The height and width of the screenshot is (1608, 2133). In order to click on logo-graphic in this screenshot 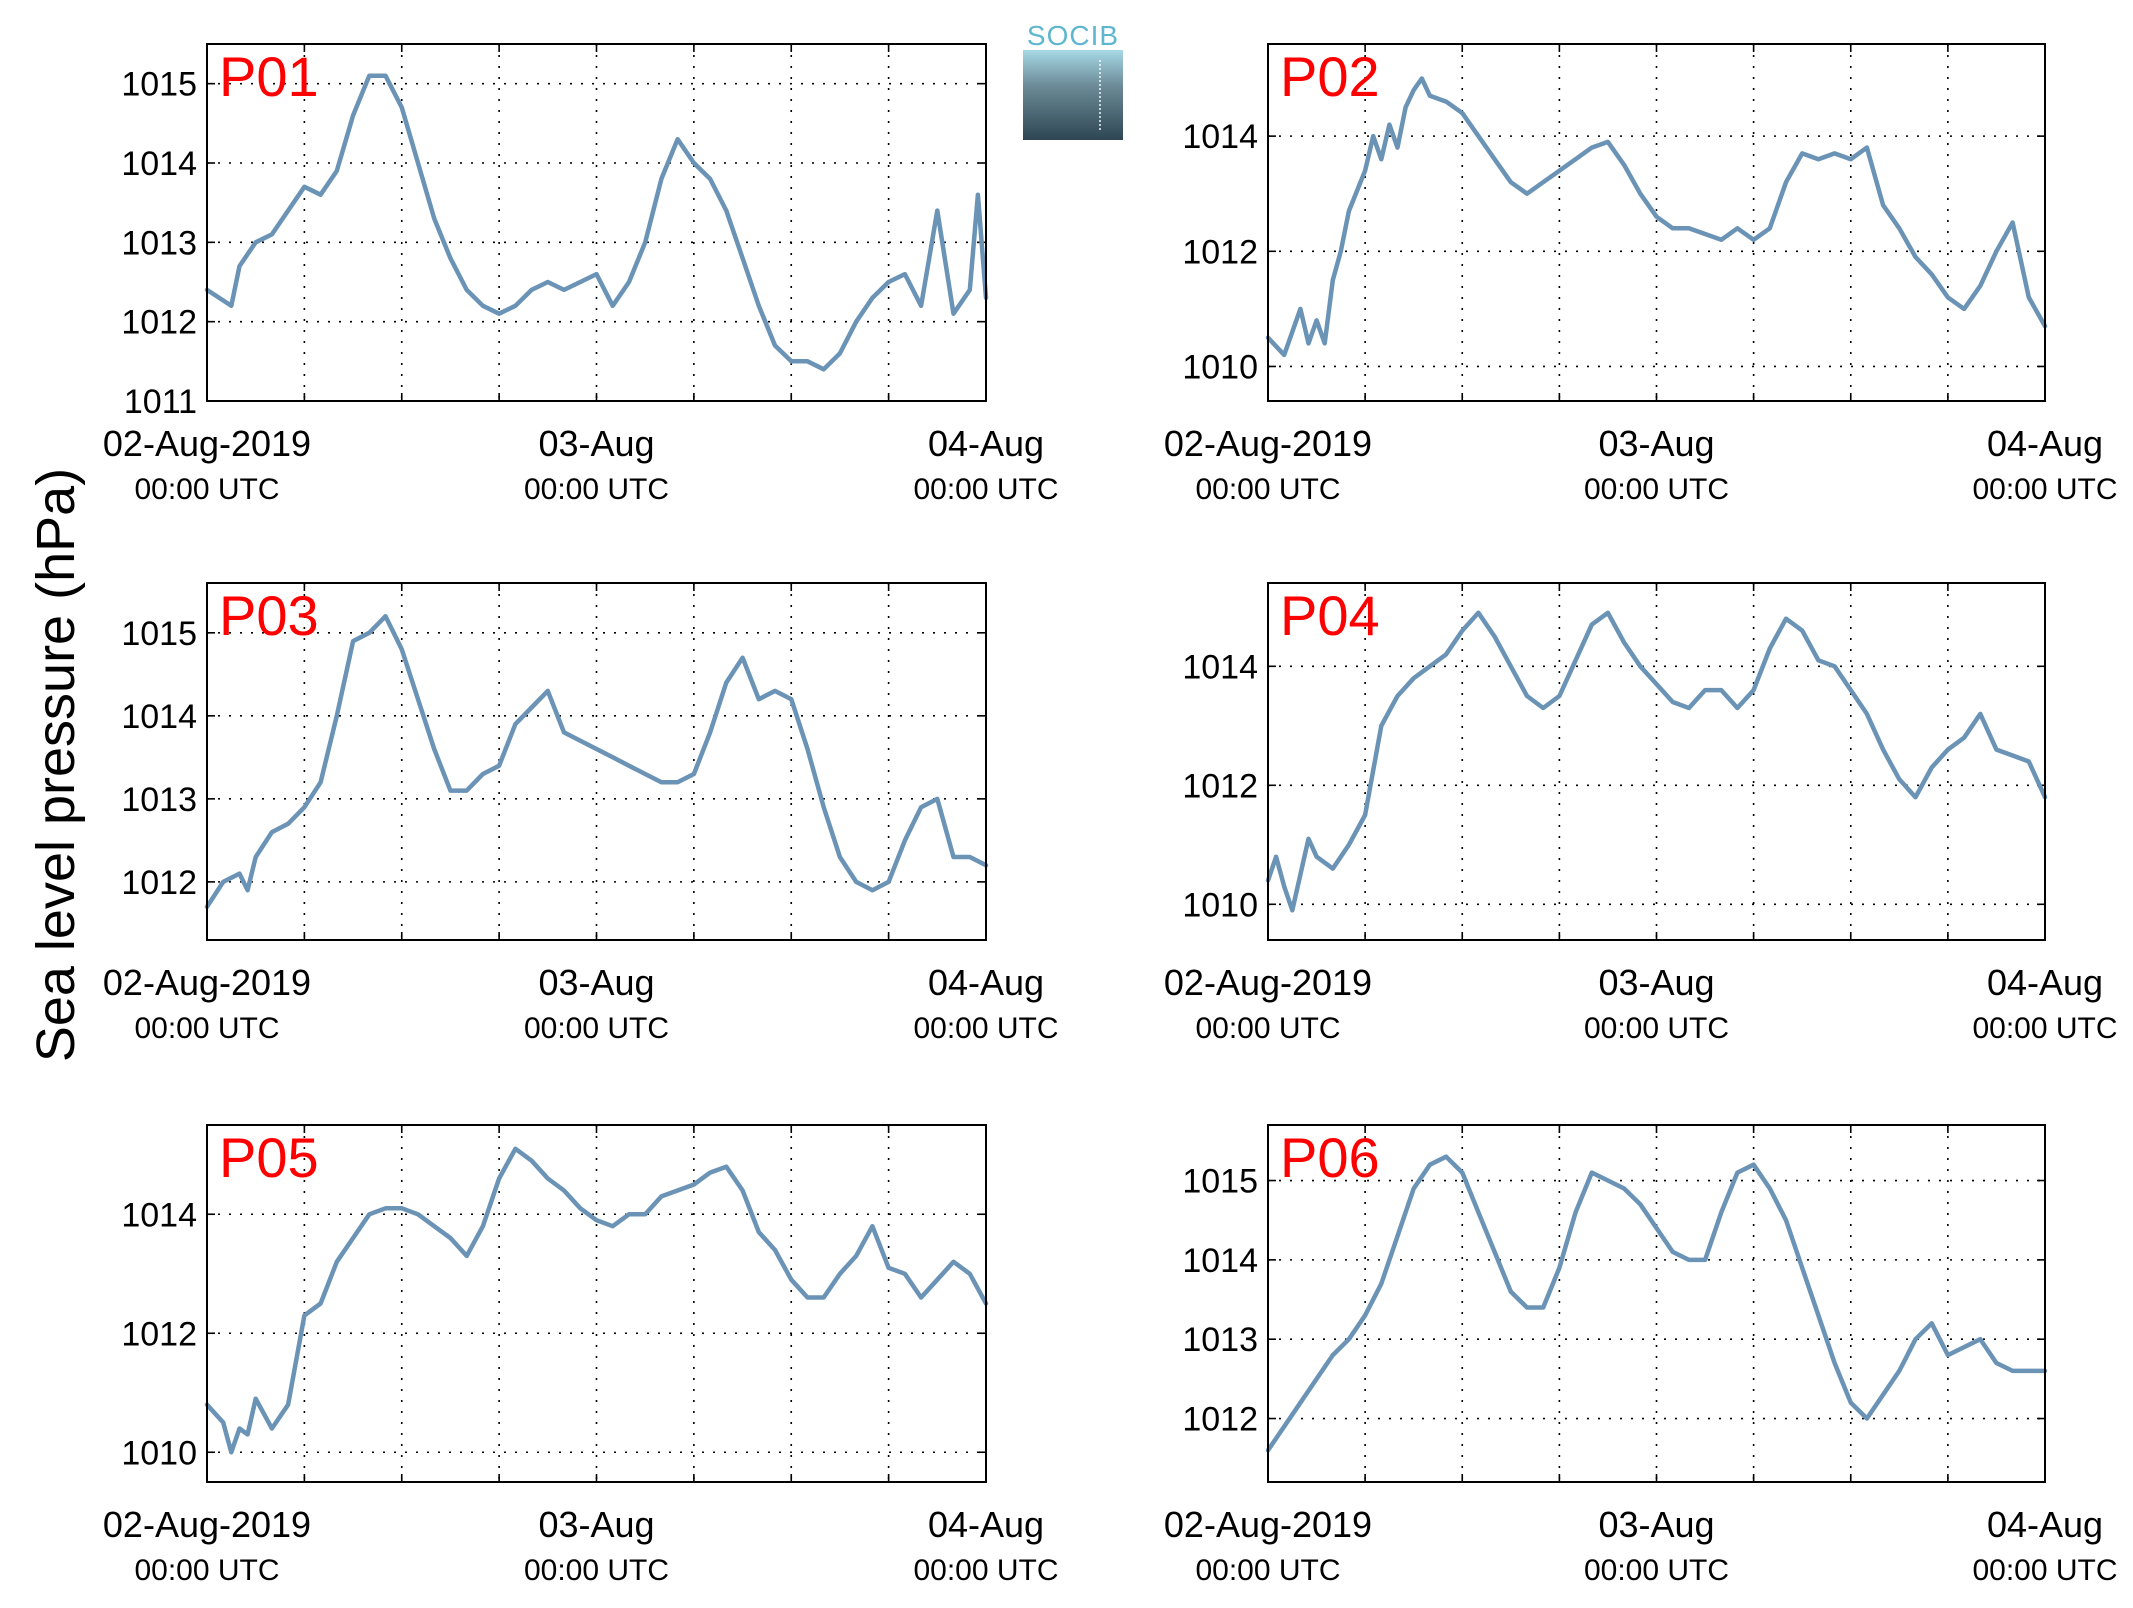, I will do `click(1073, 95)`.